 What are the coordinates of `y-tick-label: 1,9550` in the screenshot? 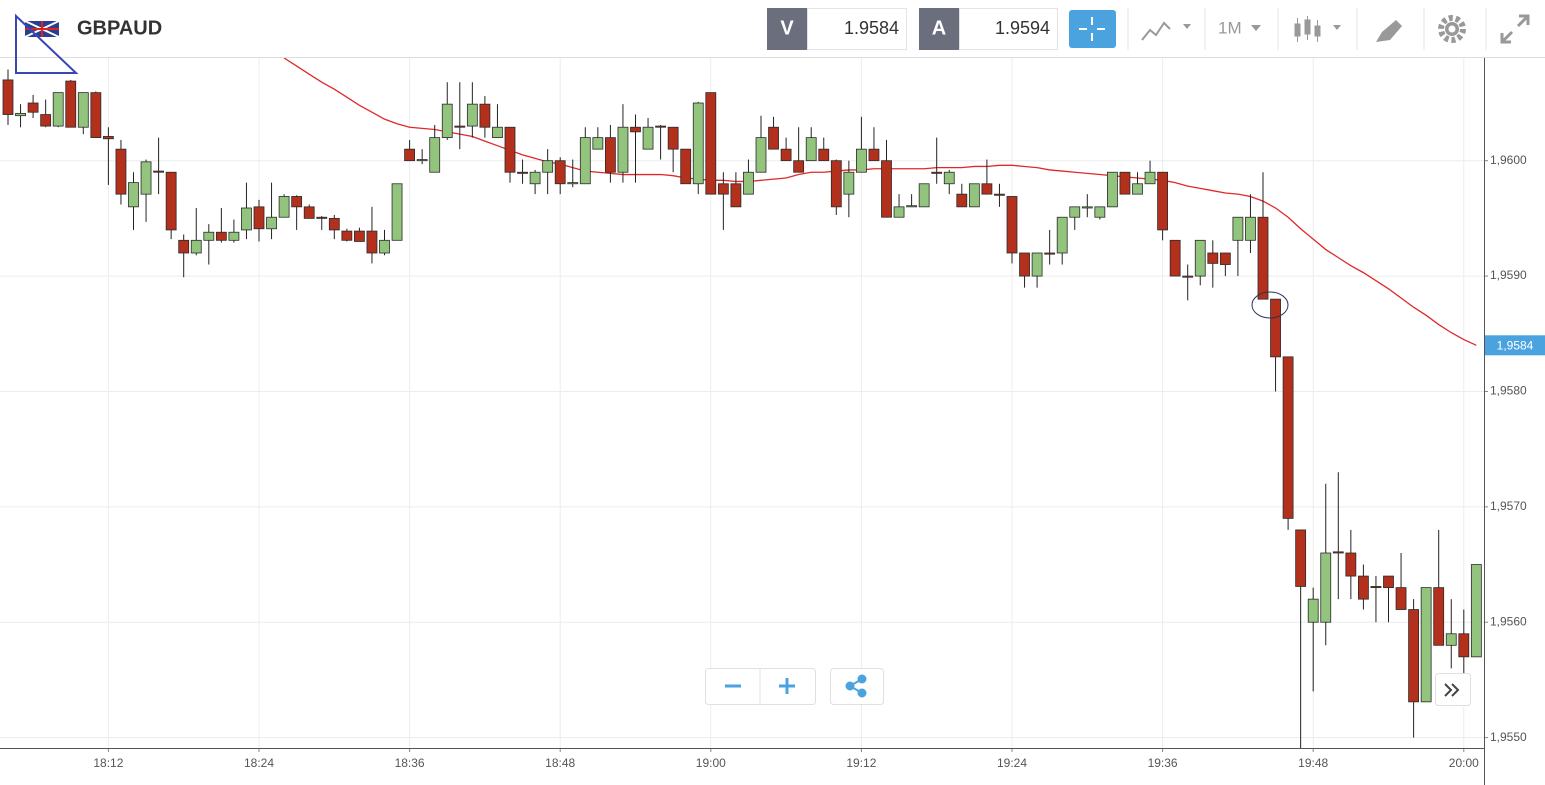 It's located at (1508, 737).